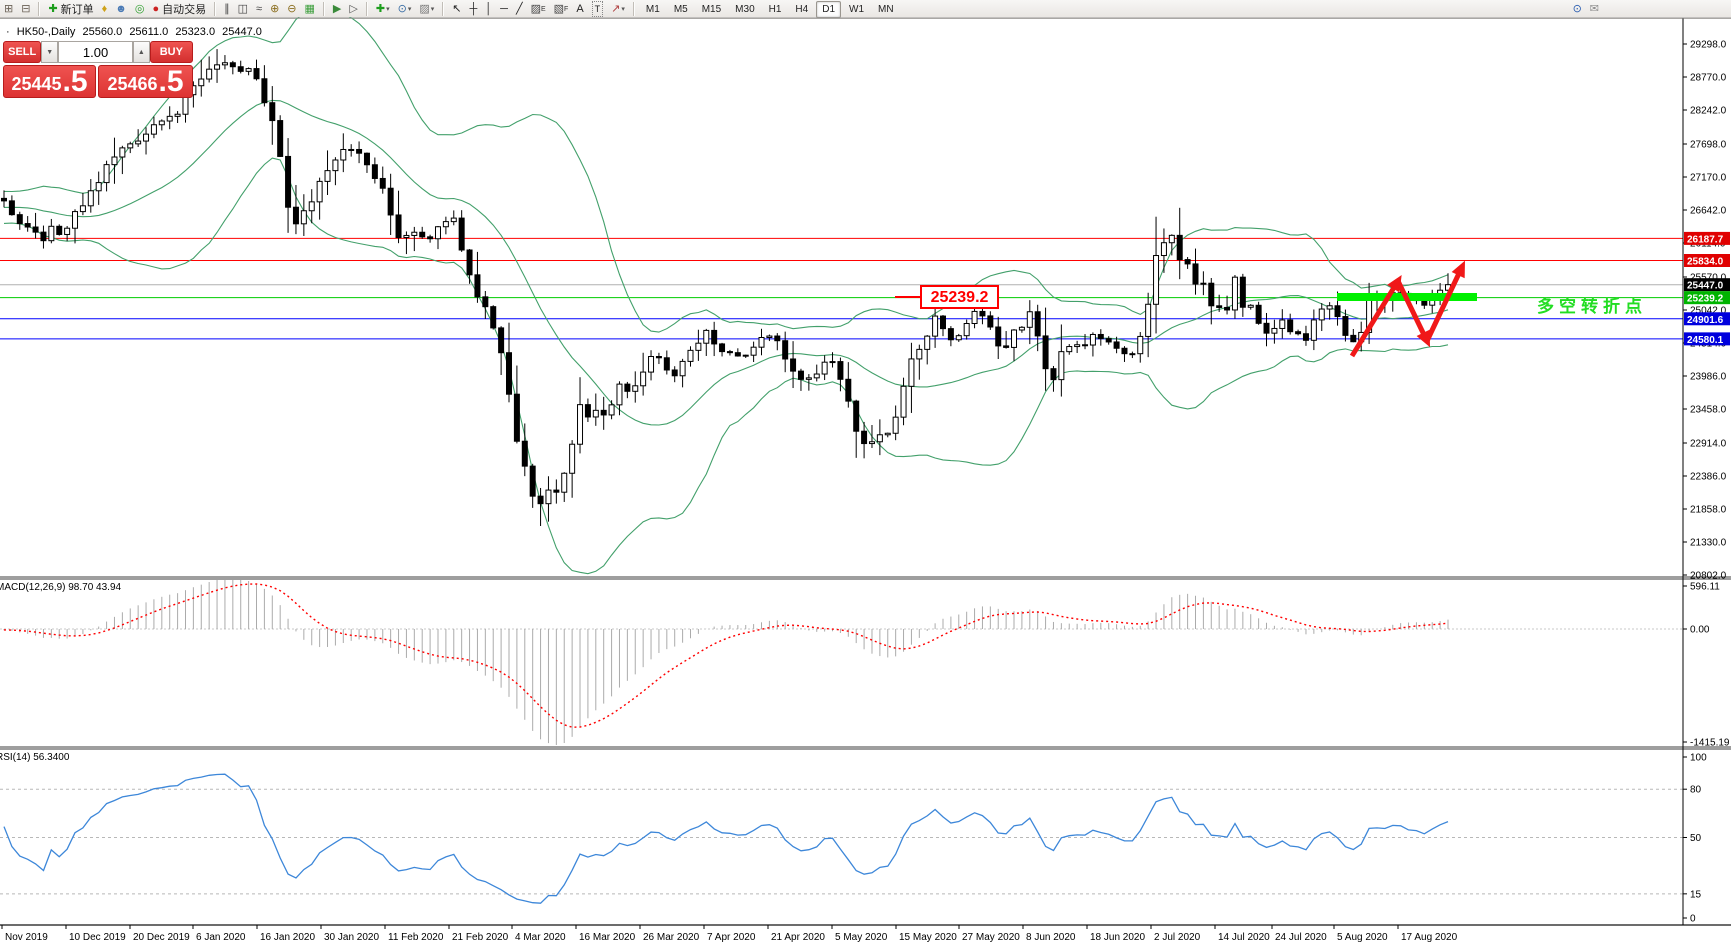  What do you see at coordinates (711, 9) in the screenshot?
I see `timeframe-button-m15: M15` at bounding box center [711, 9].